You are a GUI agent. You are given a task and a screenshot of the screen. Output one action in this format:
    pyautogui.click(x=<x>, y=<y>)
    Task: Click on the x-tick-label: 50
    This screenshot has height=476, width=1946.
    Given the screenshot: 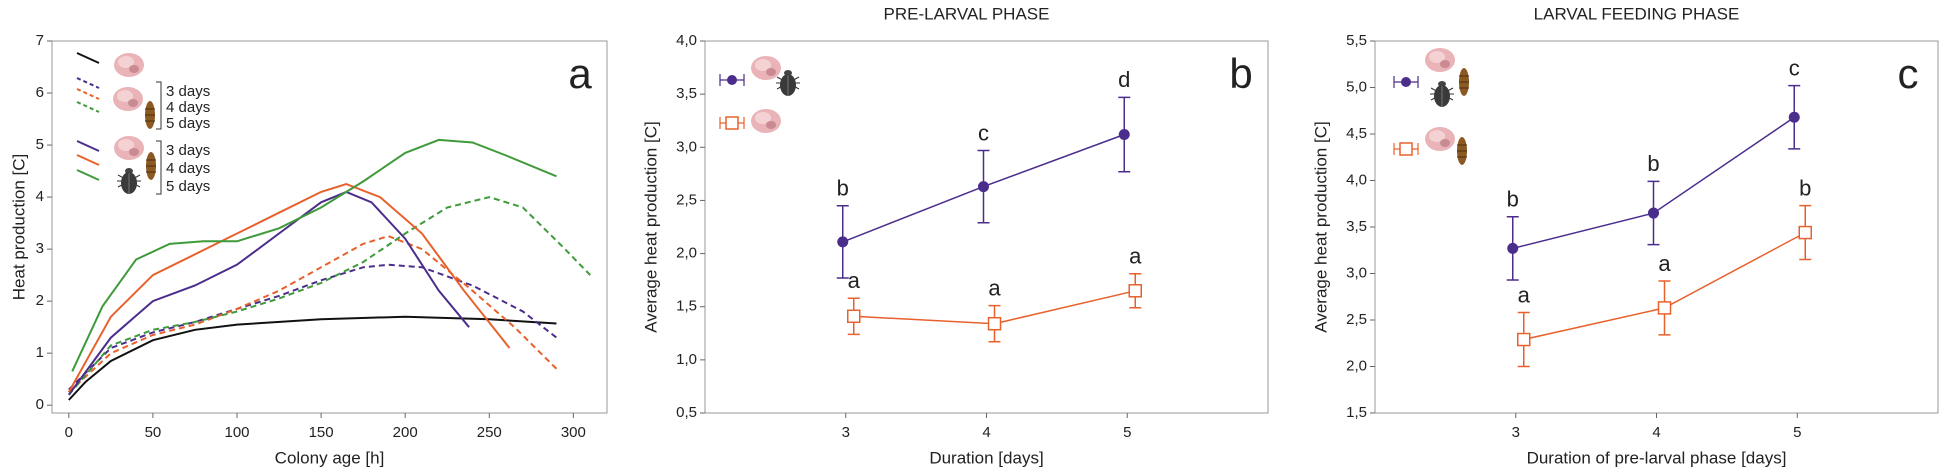 What is the action you would take?
    pyautogui.click(x=153, y=432)
    